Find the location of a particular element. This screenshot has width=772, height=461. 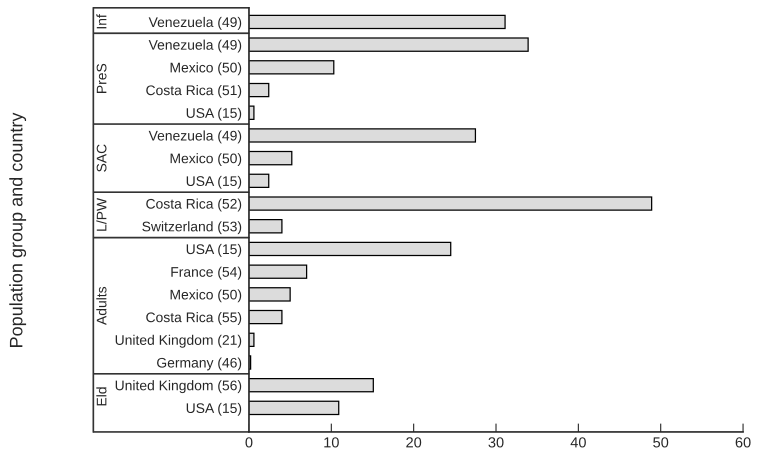

text: SAC is located at coordinates (101, 158).